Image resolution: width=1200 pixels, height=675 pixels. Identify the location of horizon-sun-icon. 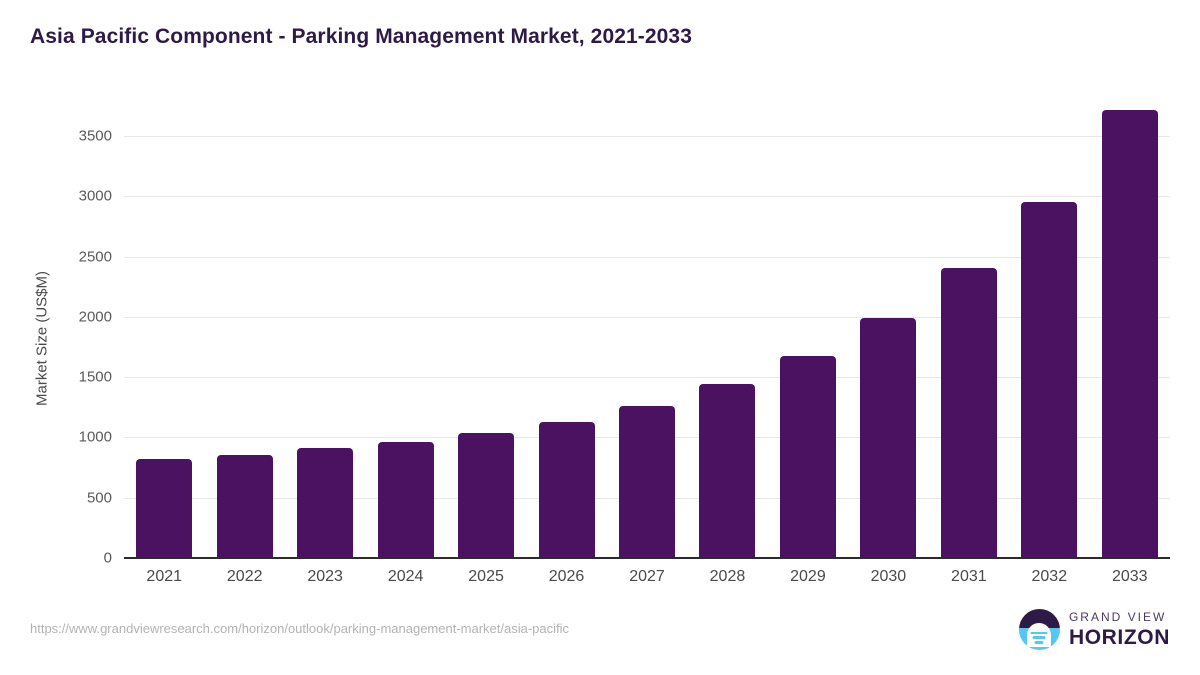
(1039, 629).